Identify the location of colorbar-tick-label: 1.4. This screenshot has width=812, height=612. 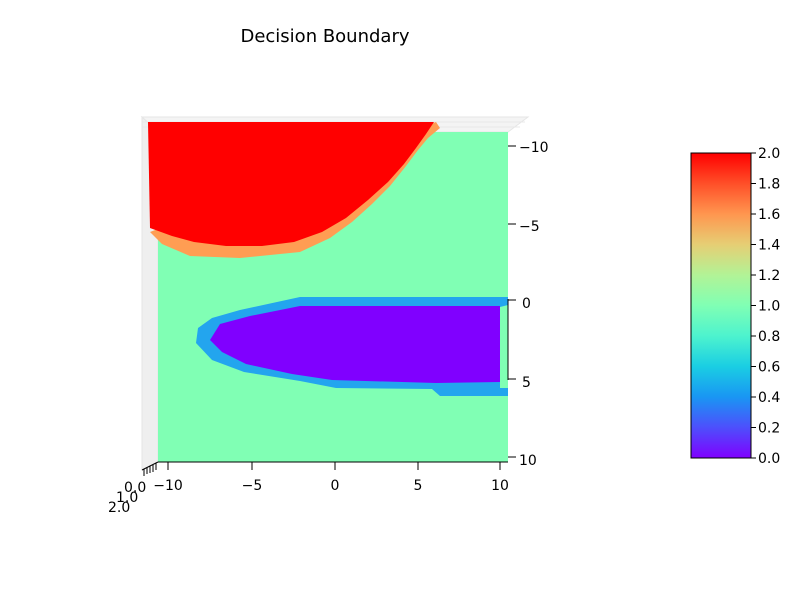
(769, 246).